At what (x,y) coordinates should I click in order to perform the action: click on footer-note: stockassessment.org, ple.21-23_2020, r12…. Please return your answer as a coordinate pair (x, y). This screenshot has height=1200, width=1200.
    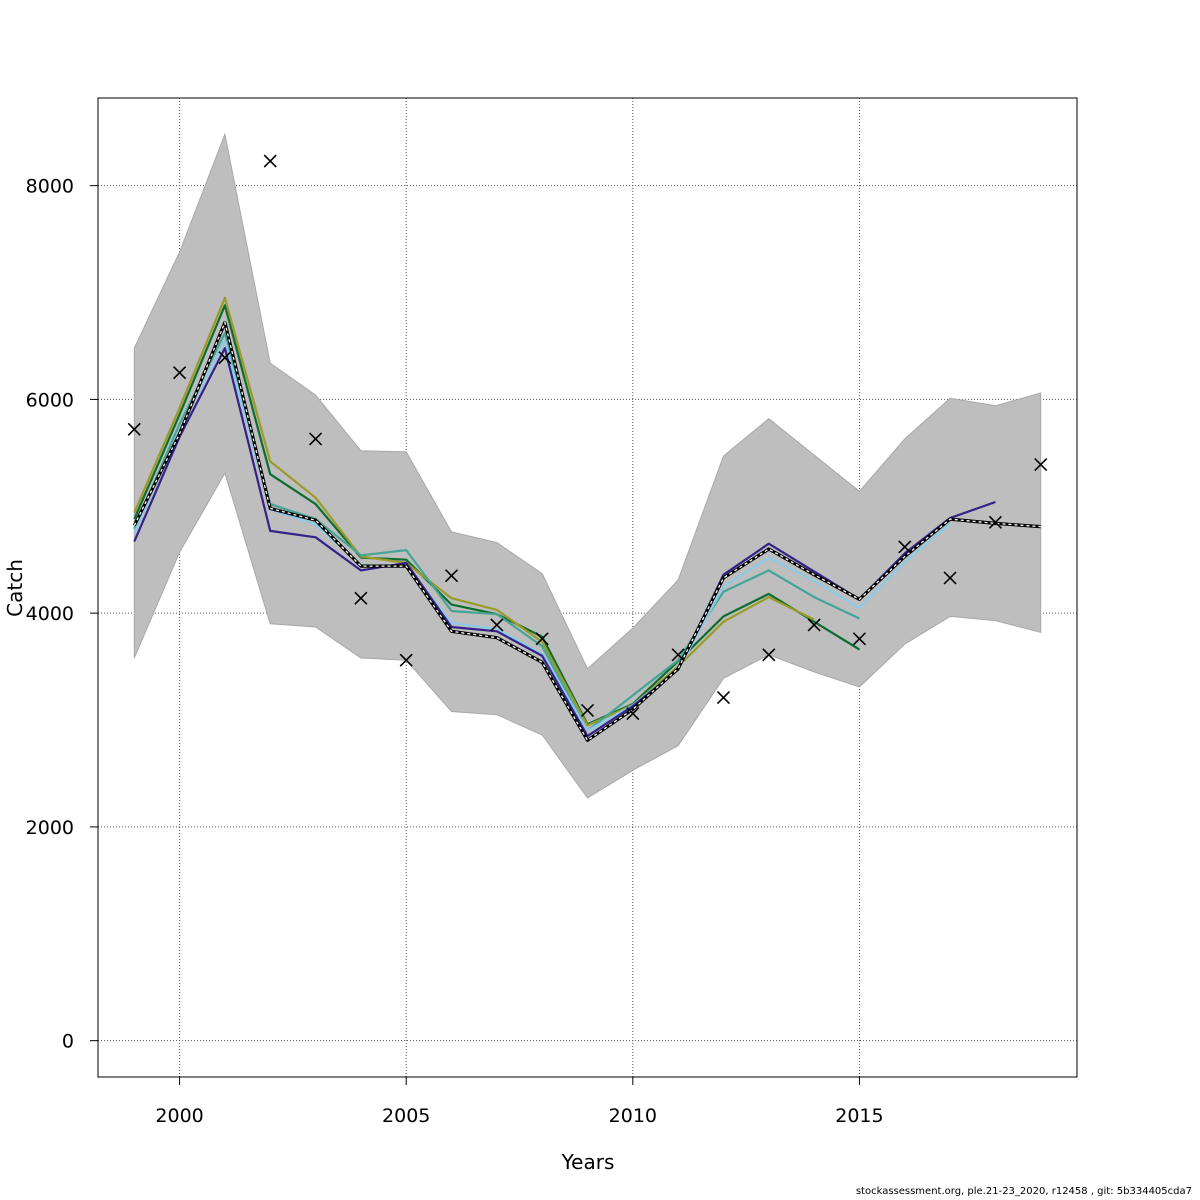
    Looking at the image, I should click on (1023, 1191).